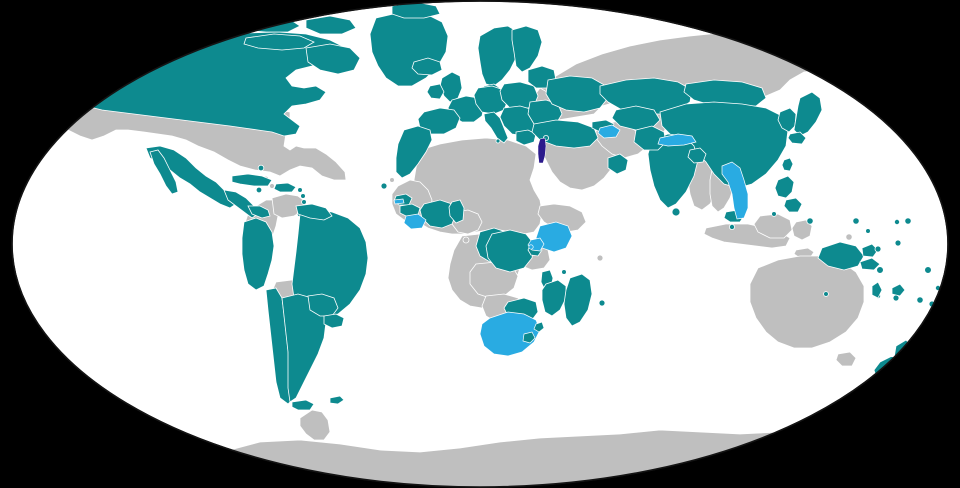 The width and height of the screenshot is (960, 488). Describe the element at coordinates (314, 212) in the screenshot. I see `region-guyanas` at that location.